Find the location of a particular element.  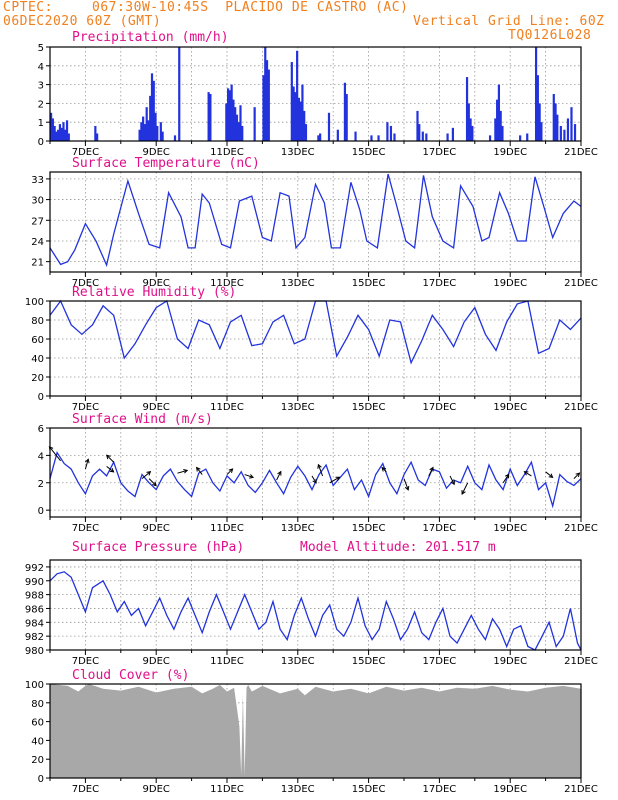

panel-title: Cloud Cover (%) is located at coordinates (130, 675).